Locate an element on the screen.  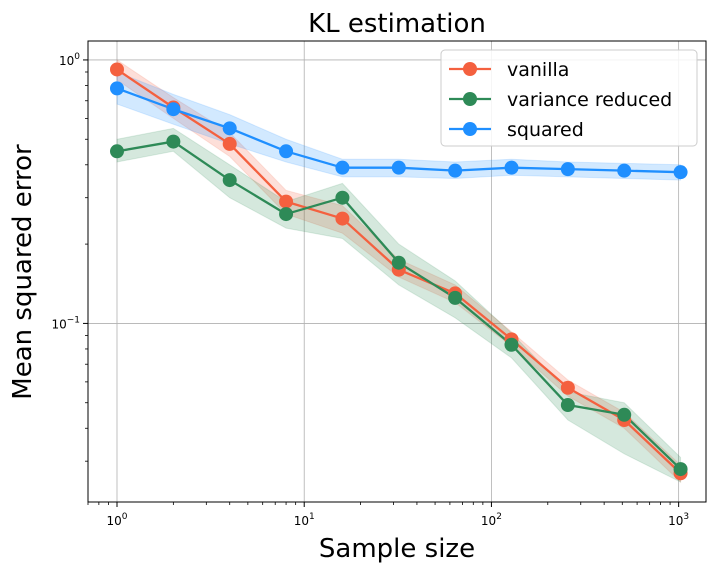
tick-label: 10² is located at coordinates (491, 520).